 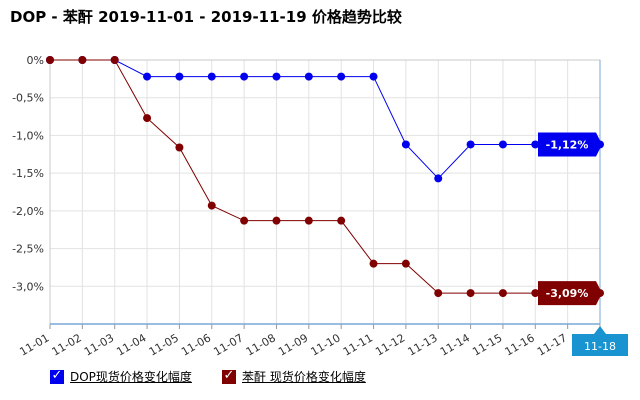 What do you see at coordinates (67, 344) in the screenshot?
I see `x-tick-label: 11-02` at bounding box center [67, 344].